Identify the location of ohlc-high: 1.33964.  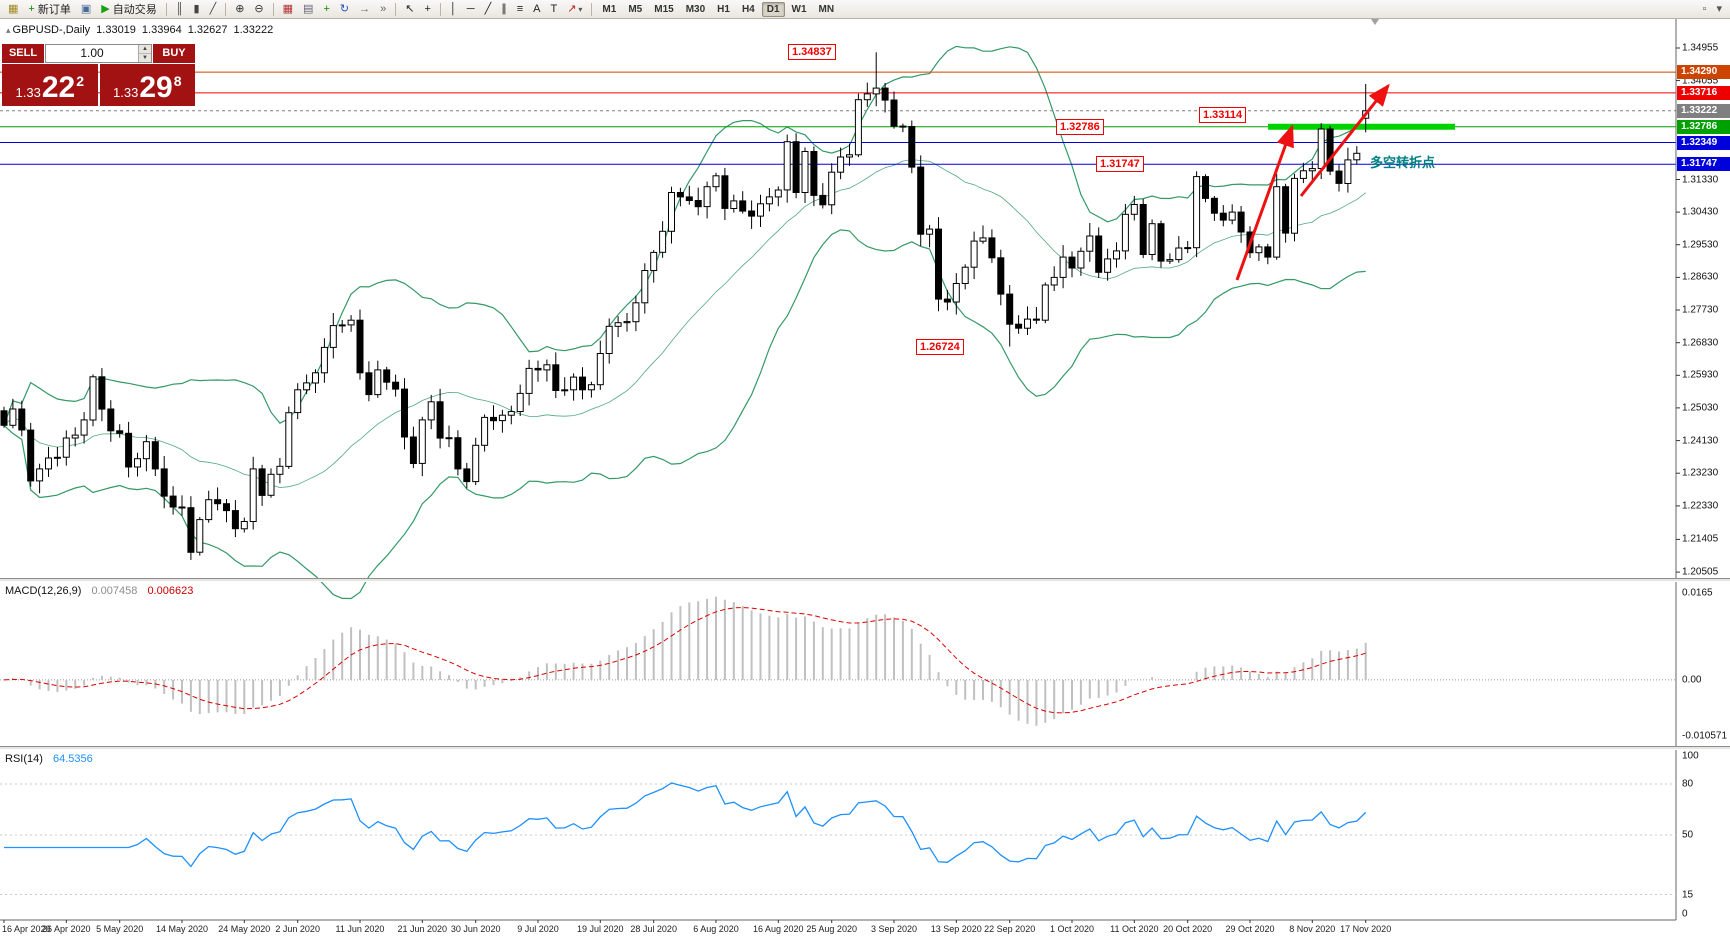
(161, 30).